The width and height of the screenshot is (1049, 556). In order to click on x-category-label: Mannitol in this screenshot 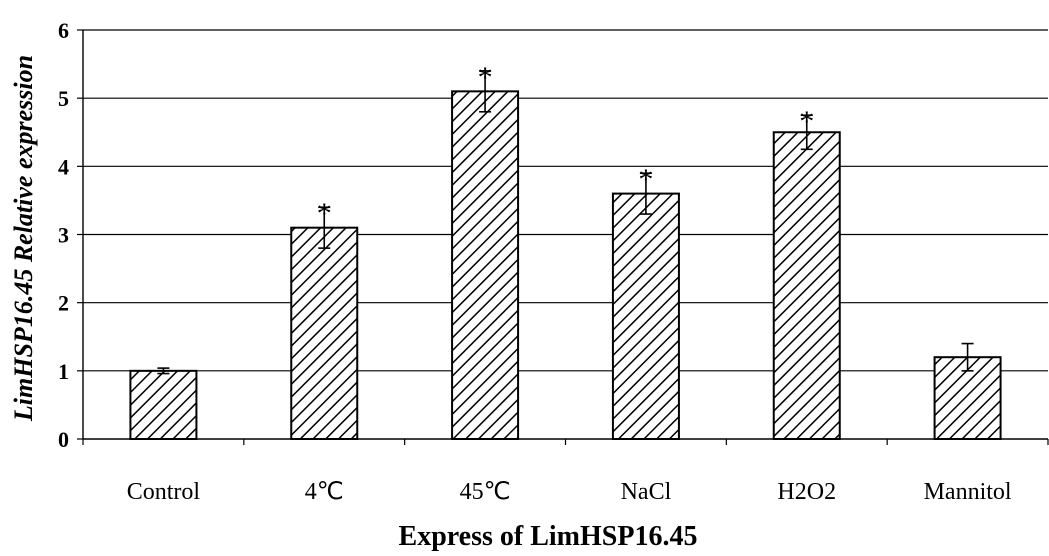, I will do `click(968, 492)`.